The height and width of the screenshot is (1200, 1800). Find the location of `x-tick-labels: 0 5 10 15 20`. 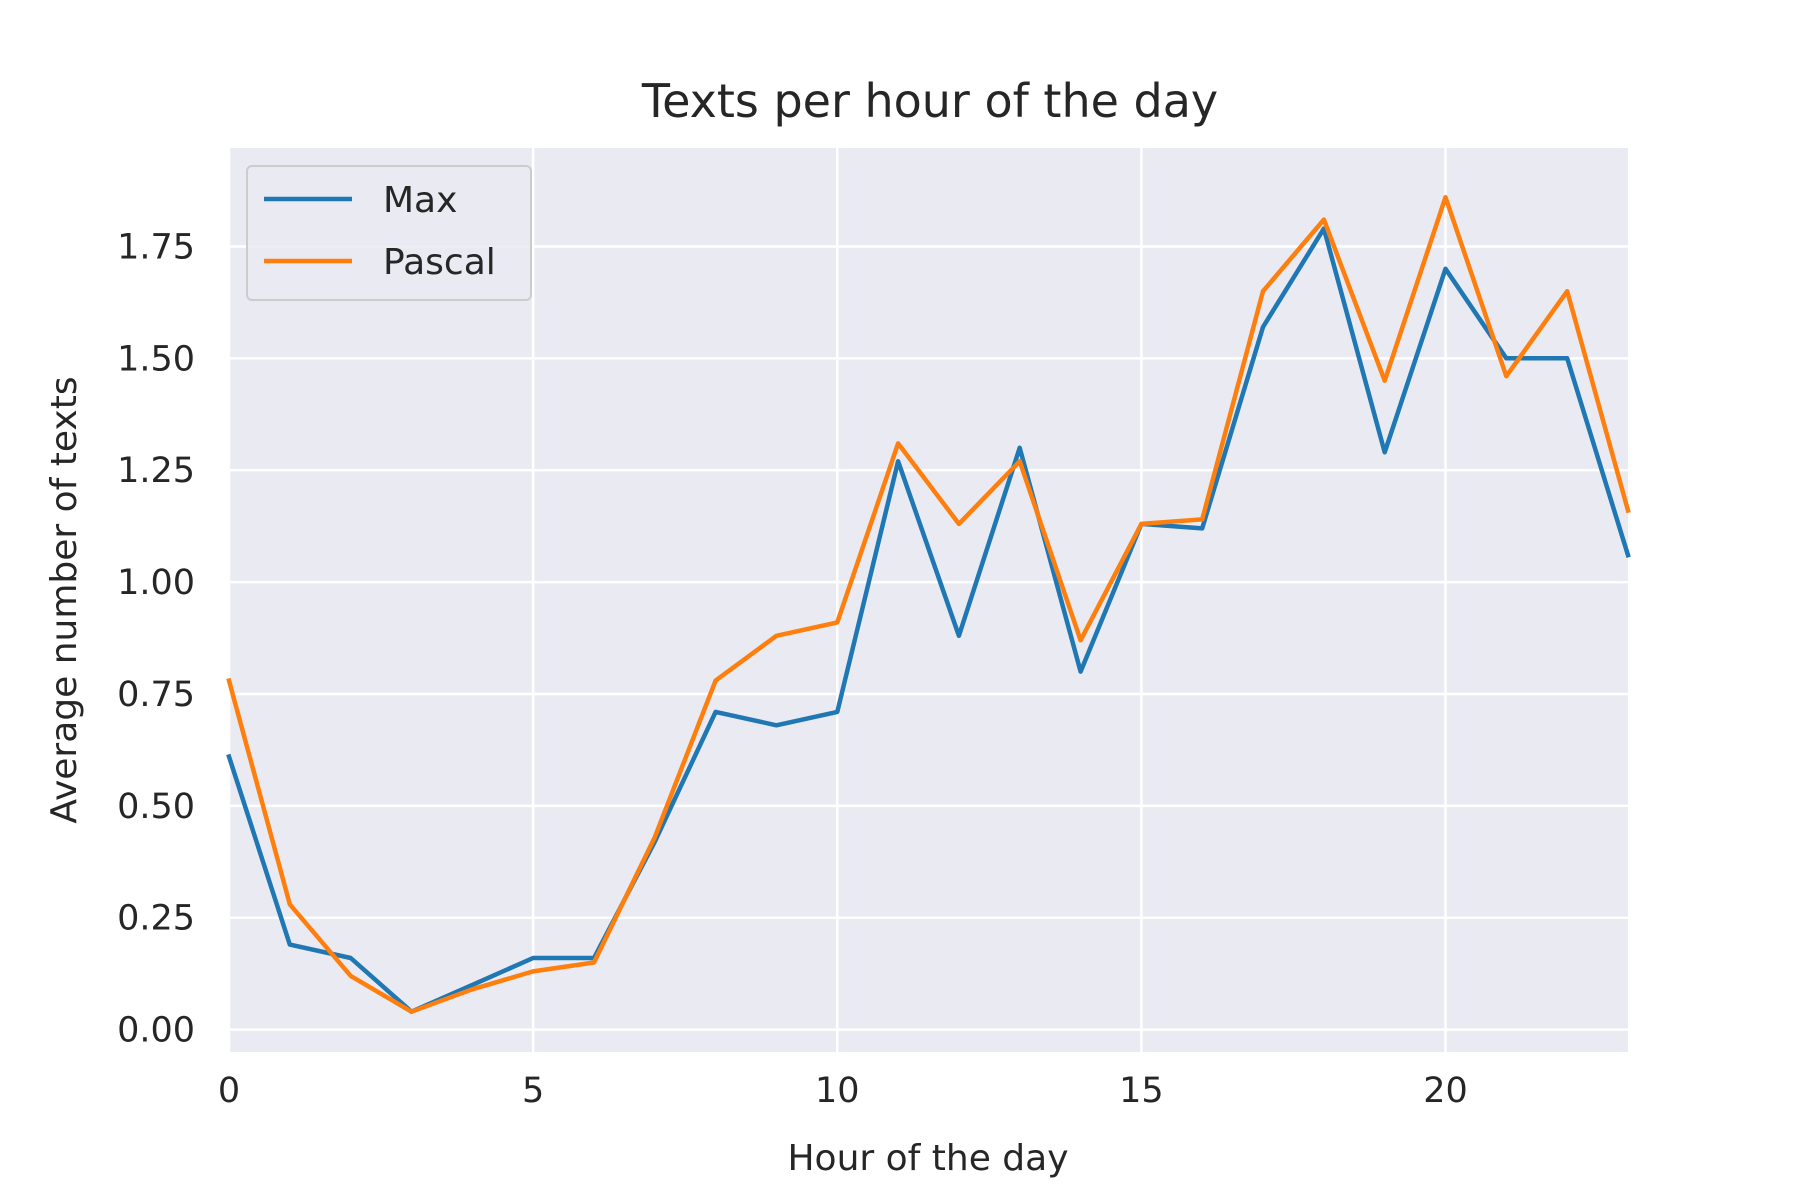

x-tick-labels: 0 5 10 15 20 is located at coordinates (843, 1091).